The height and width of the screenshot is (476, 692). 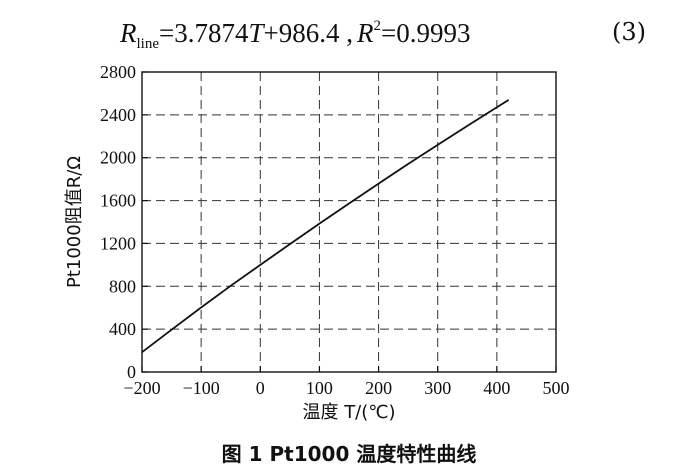 I want to click on equation-r-value: =0.9993, so click(x=425, y=33).